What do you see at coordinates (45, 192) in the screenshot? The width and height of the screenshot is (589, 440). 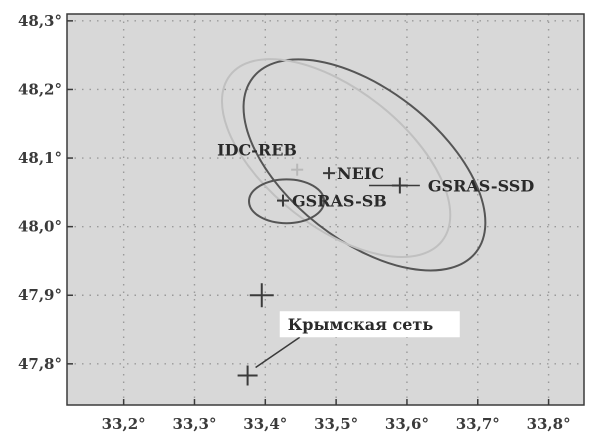 I see `y-axis-ticks: 47,8° 47,9° 48,0° 48,1° 48,2° 48,3°` at bounding box center [45, 192].